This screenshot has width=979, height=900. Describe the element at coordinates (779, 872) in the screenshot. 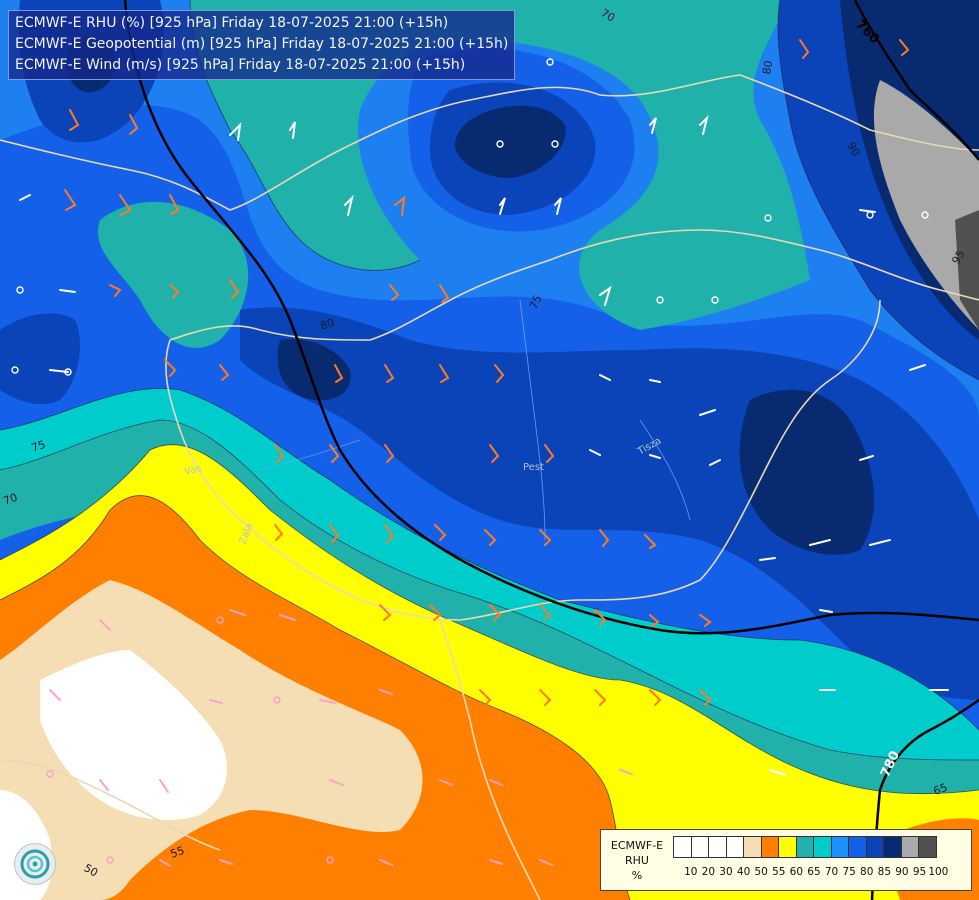

I see `legend-level-label: 55` at that location.